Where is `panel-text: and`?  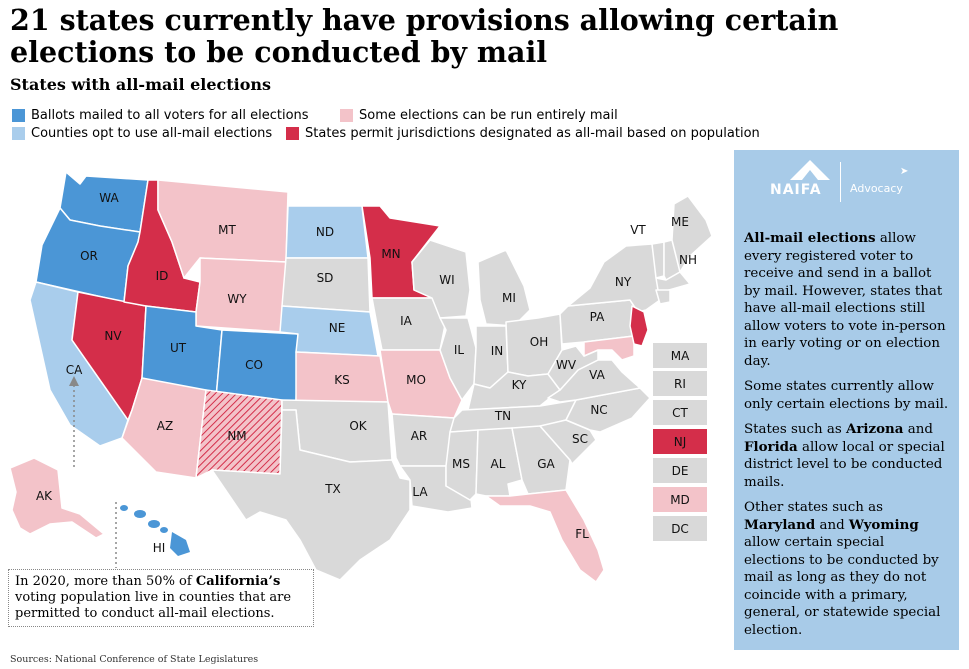
panel-text: and is located at coordinates (832, 525).